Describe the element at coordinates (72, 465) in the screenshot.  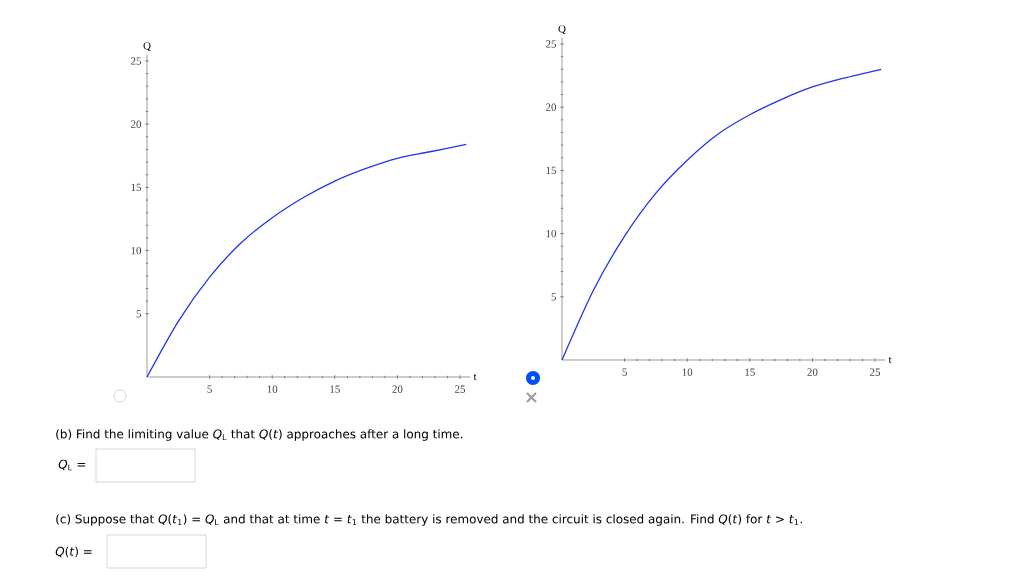
I see `text: Q$_{L}$ =` at that location.